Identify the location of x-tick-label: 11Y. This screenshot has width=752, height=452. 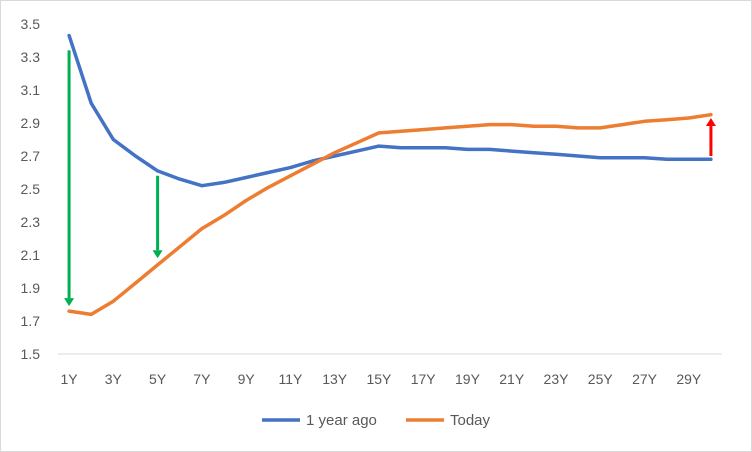
(290, 379).